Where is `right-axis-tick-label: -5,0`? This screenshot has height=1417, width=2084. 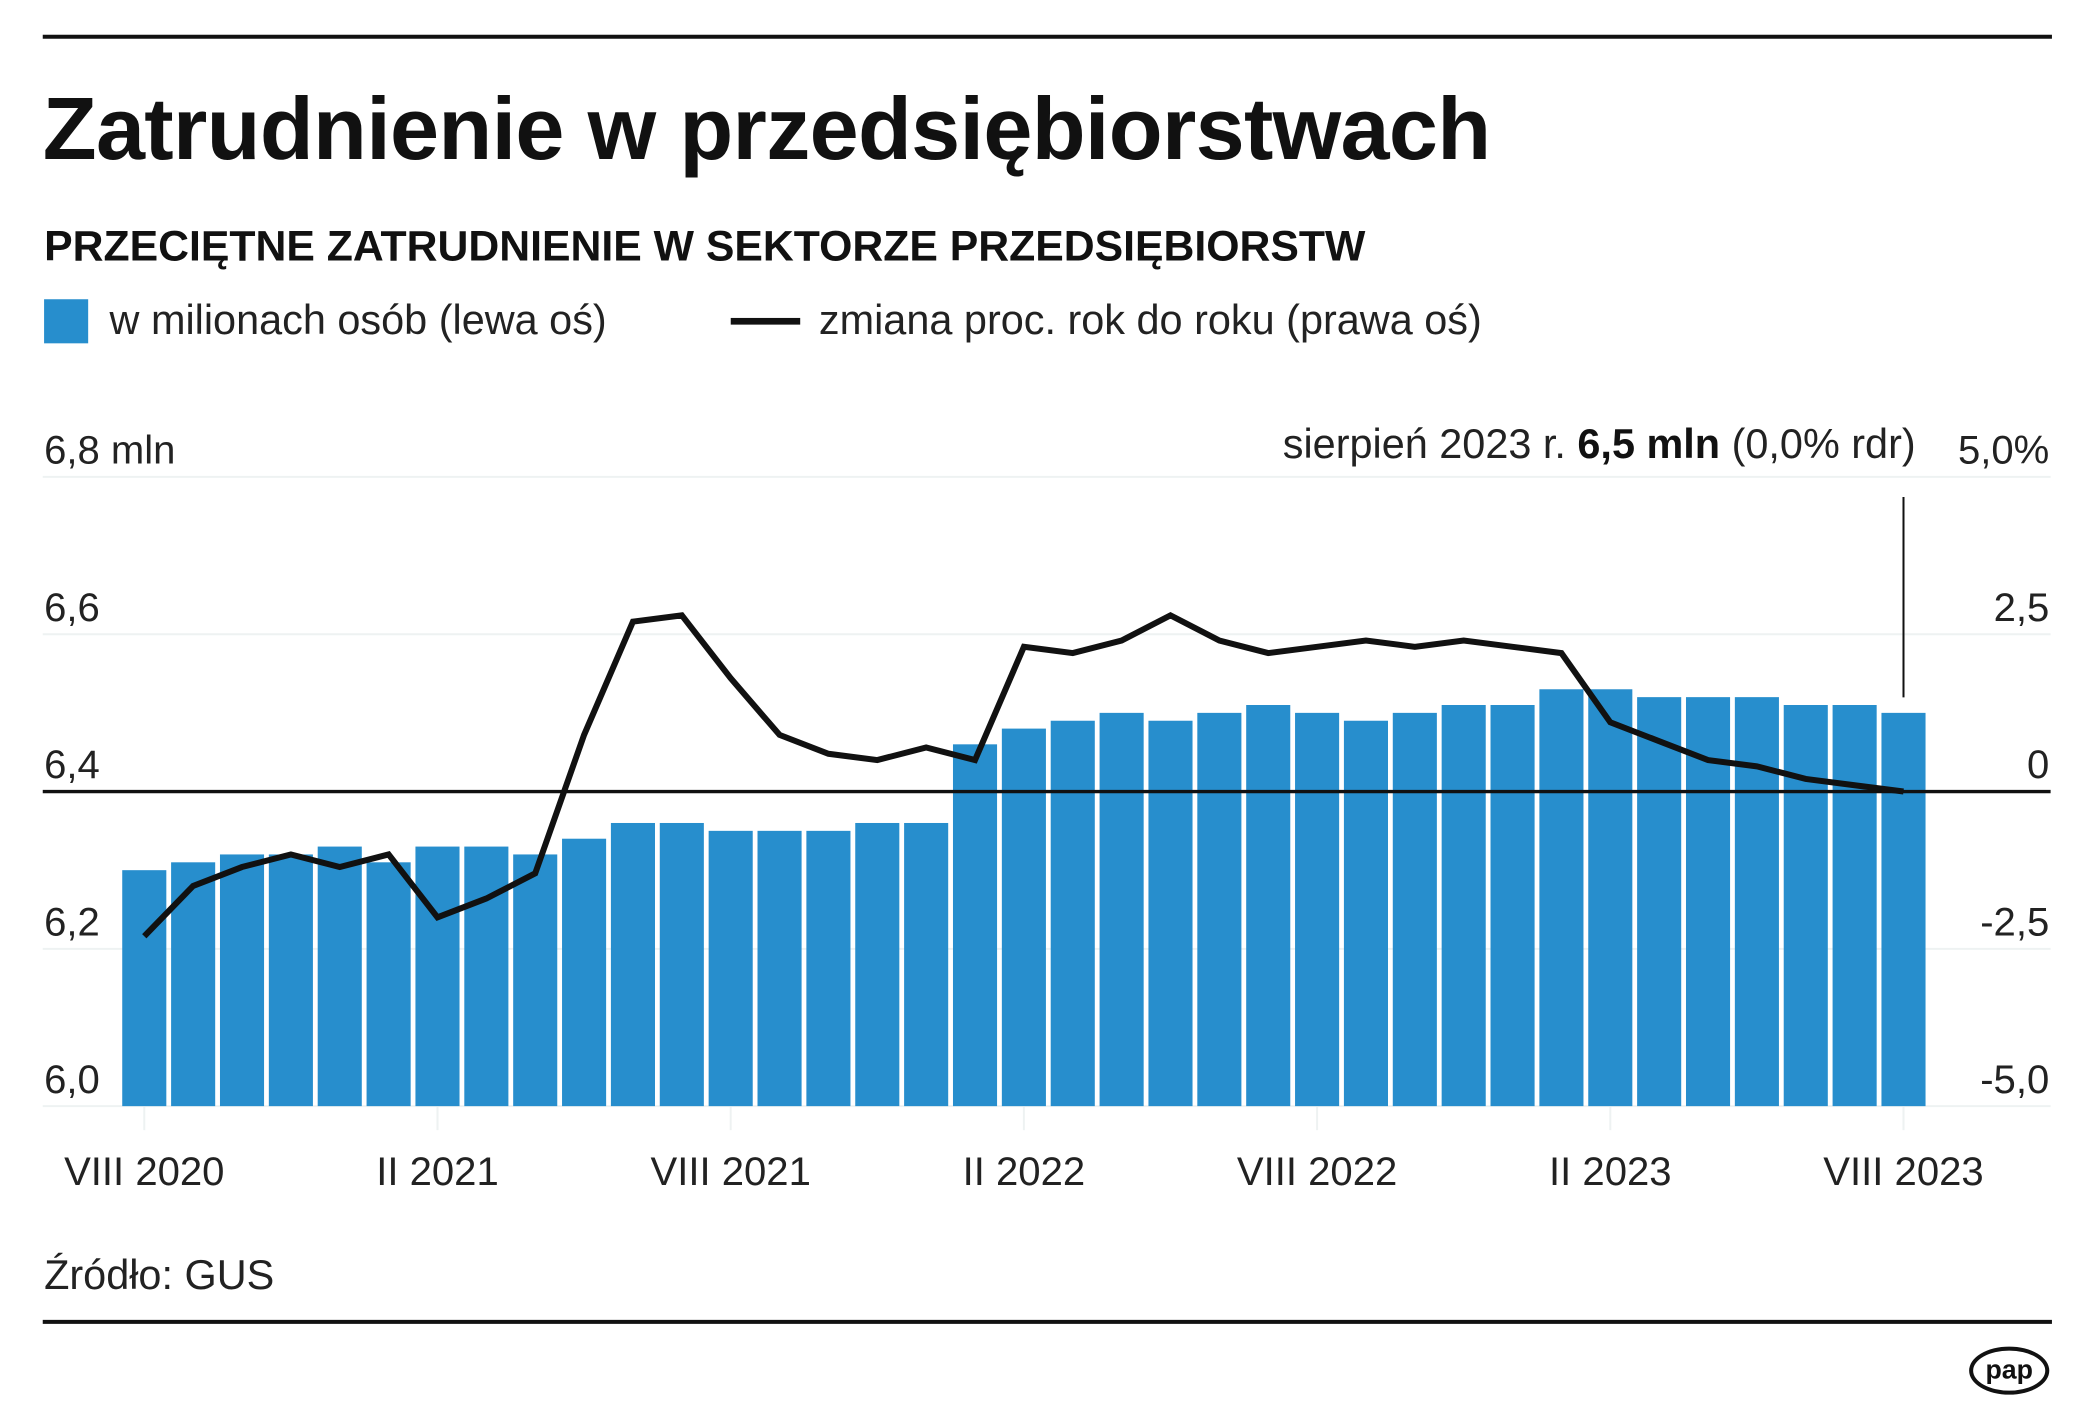 right-axis-tick-label: -5,0 is located at coordinates (2014, 1080).